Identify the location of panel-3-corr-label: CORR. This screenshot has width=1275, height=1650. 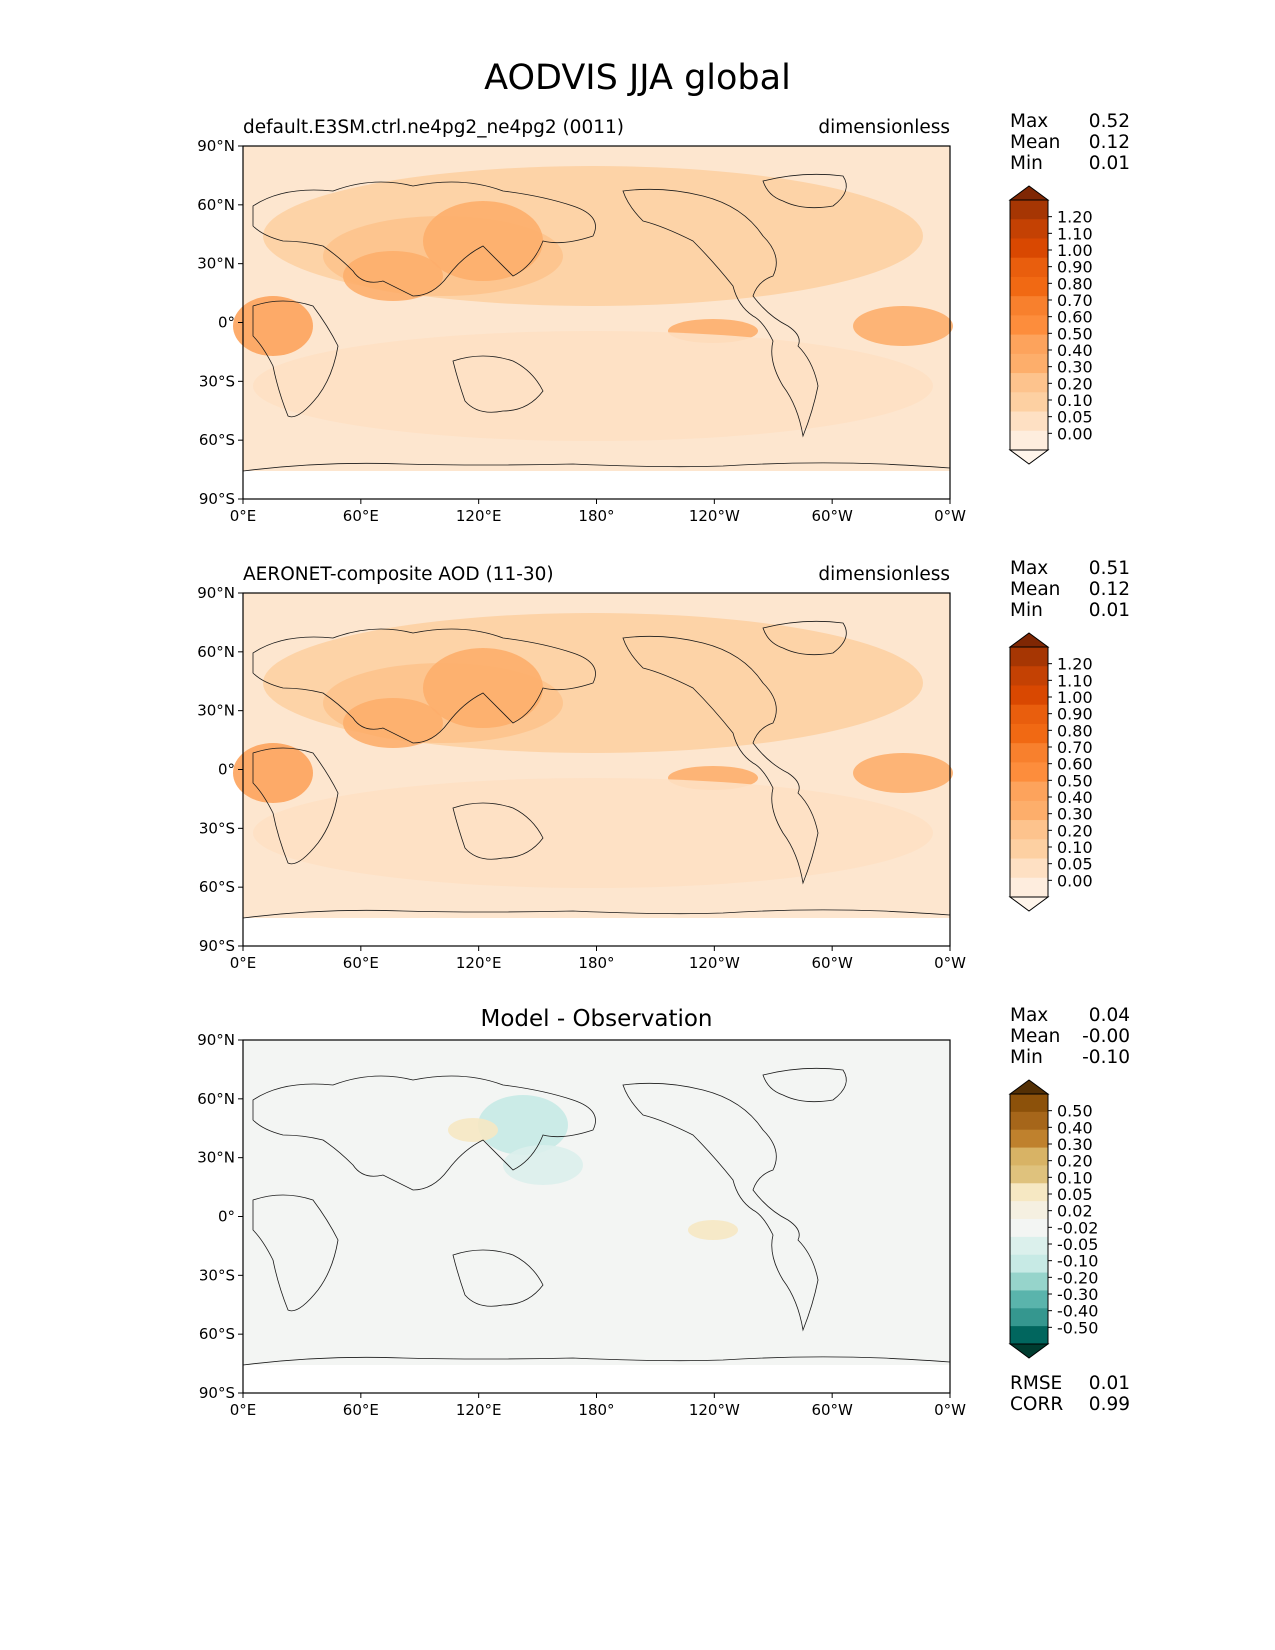
(1037, 1404).